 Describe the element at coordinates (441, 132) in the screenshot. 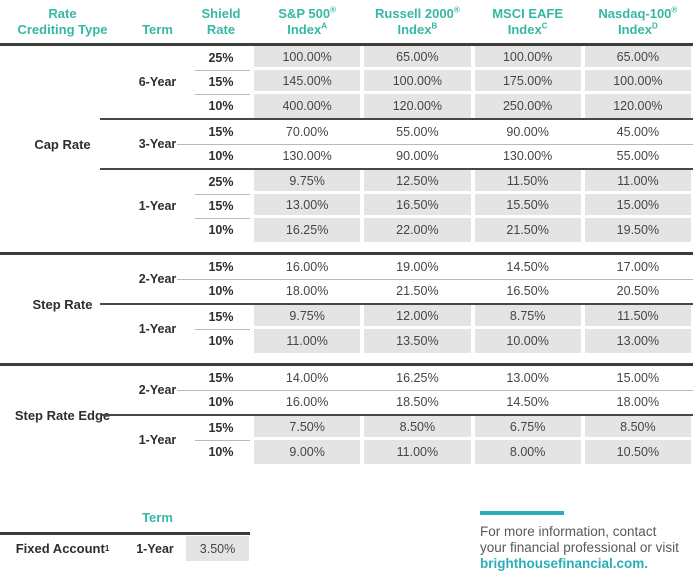

I see `table-row: 15% 70.00% 55.00% 90.00% 45.00%` at that location.